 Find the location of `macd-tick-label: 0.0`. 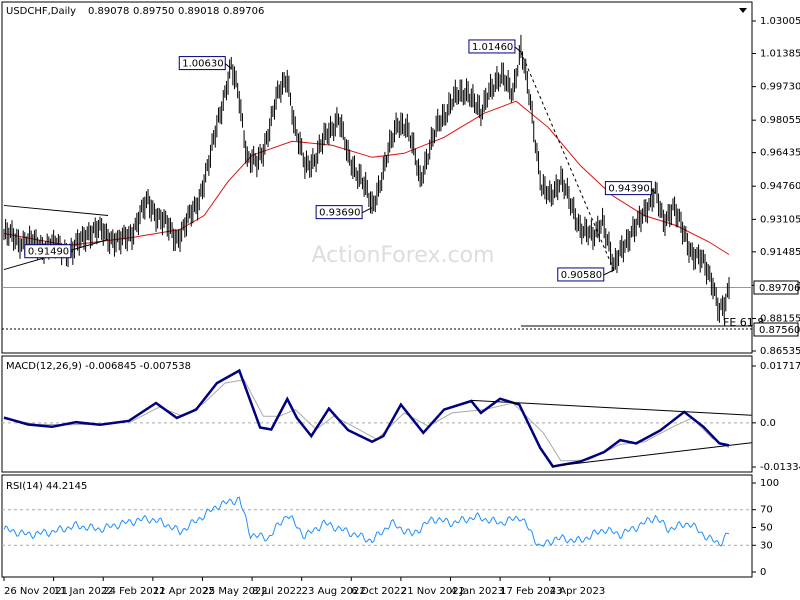

macd-tick-label: 0.0 is located at coordinates (768, 423).